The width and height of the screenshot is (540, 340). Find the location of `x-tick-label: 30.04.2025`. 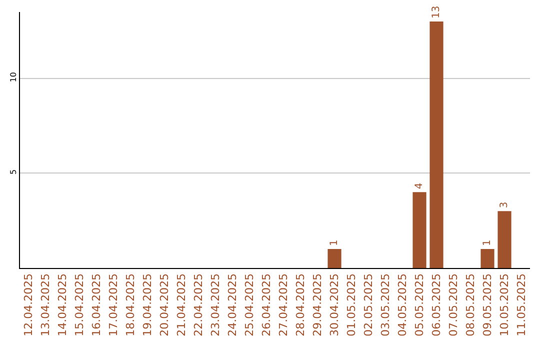

x-tick-label: 30.04.2025 is located at coordinates (335, 304).